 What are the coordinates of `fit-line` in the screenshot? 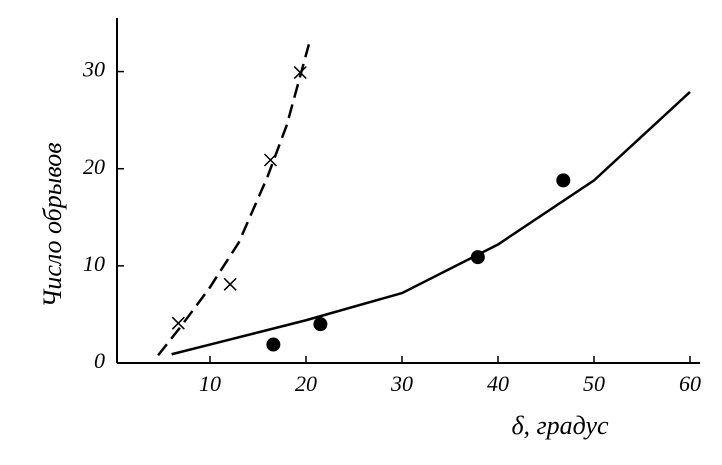 It's located at (234, 200).